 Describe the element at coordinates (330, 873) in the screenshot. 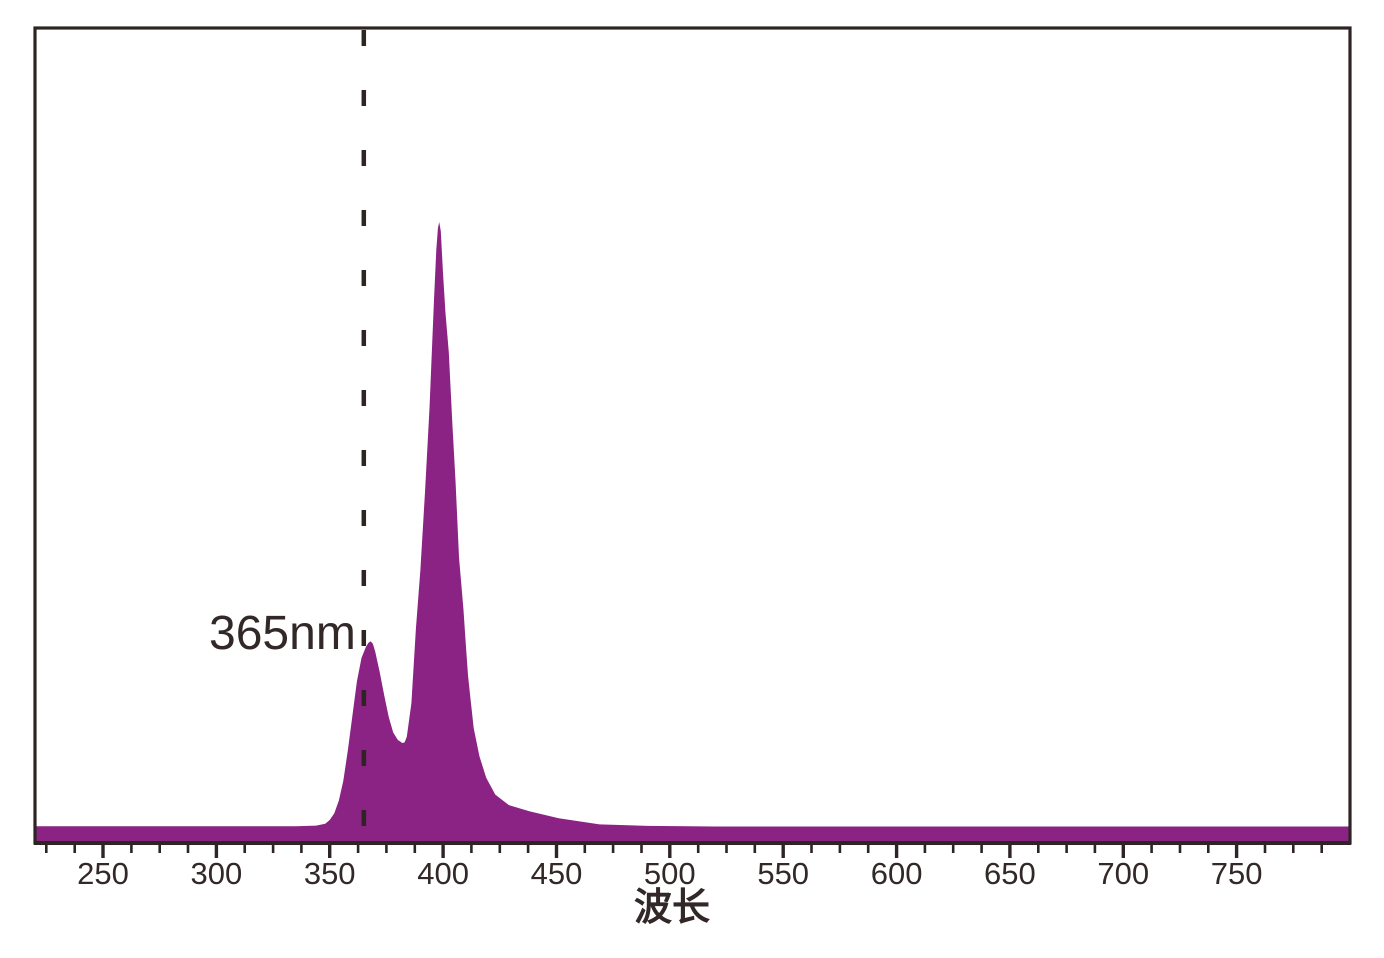

I see `x-tick-label-350: 350` at that location.